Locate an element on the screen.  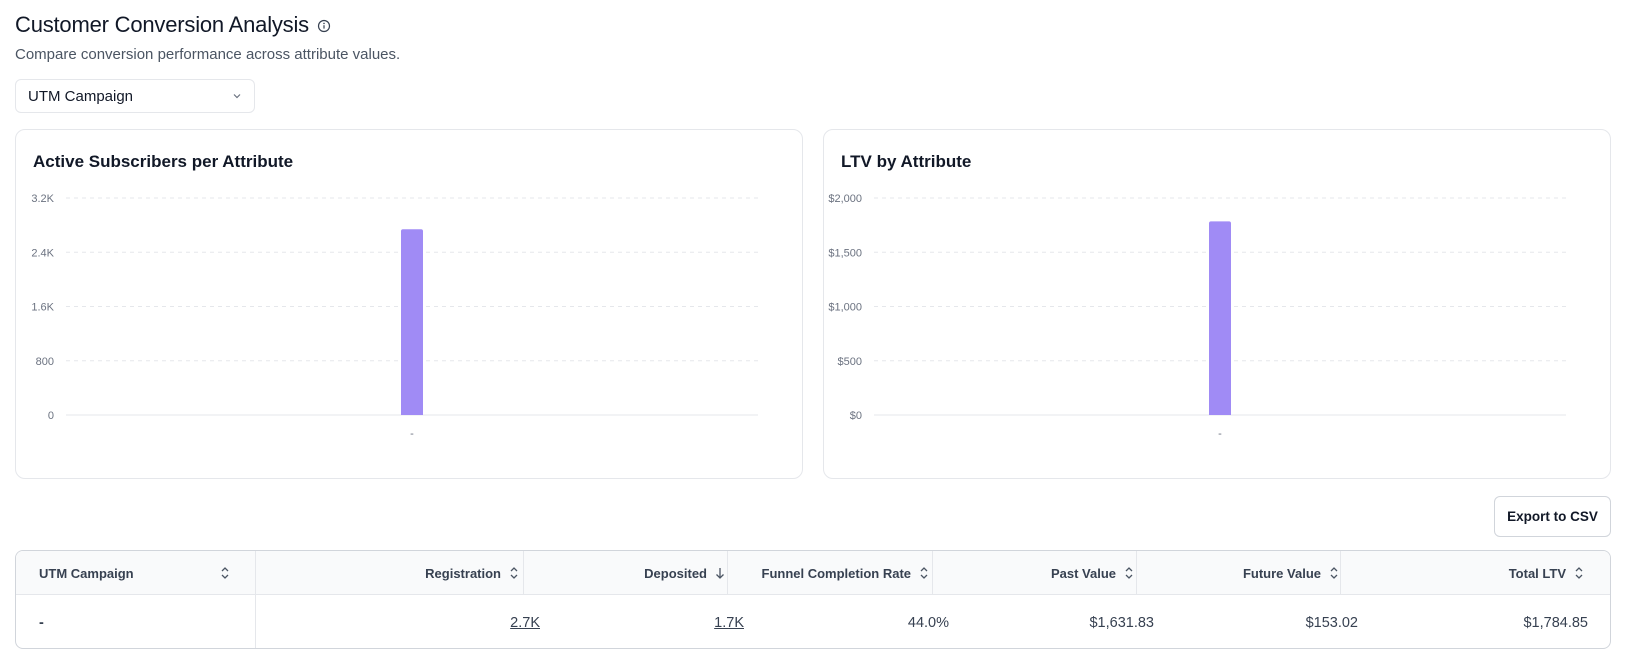
column-header-registration: Registration is located at coordinates (472, 573).